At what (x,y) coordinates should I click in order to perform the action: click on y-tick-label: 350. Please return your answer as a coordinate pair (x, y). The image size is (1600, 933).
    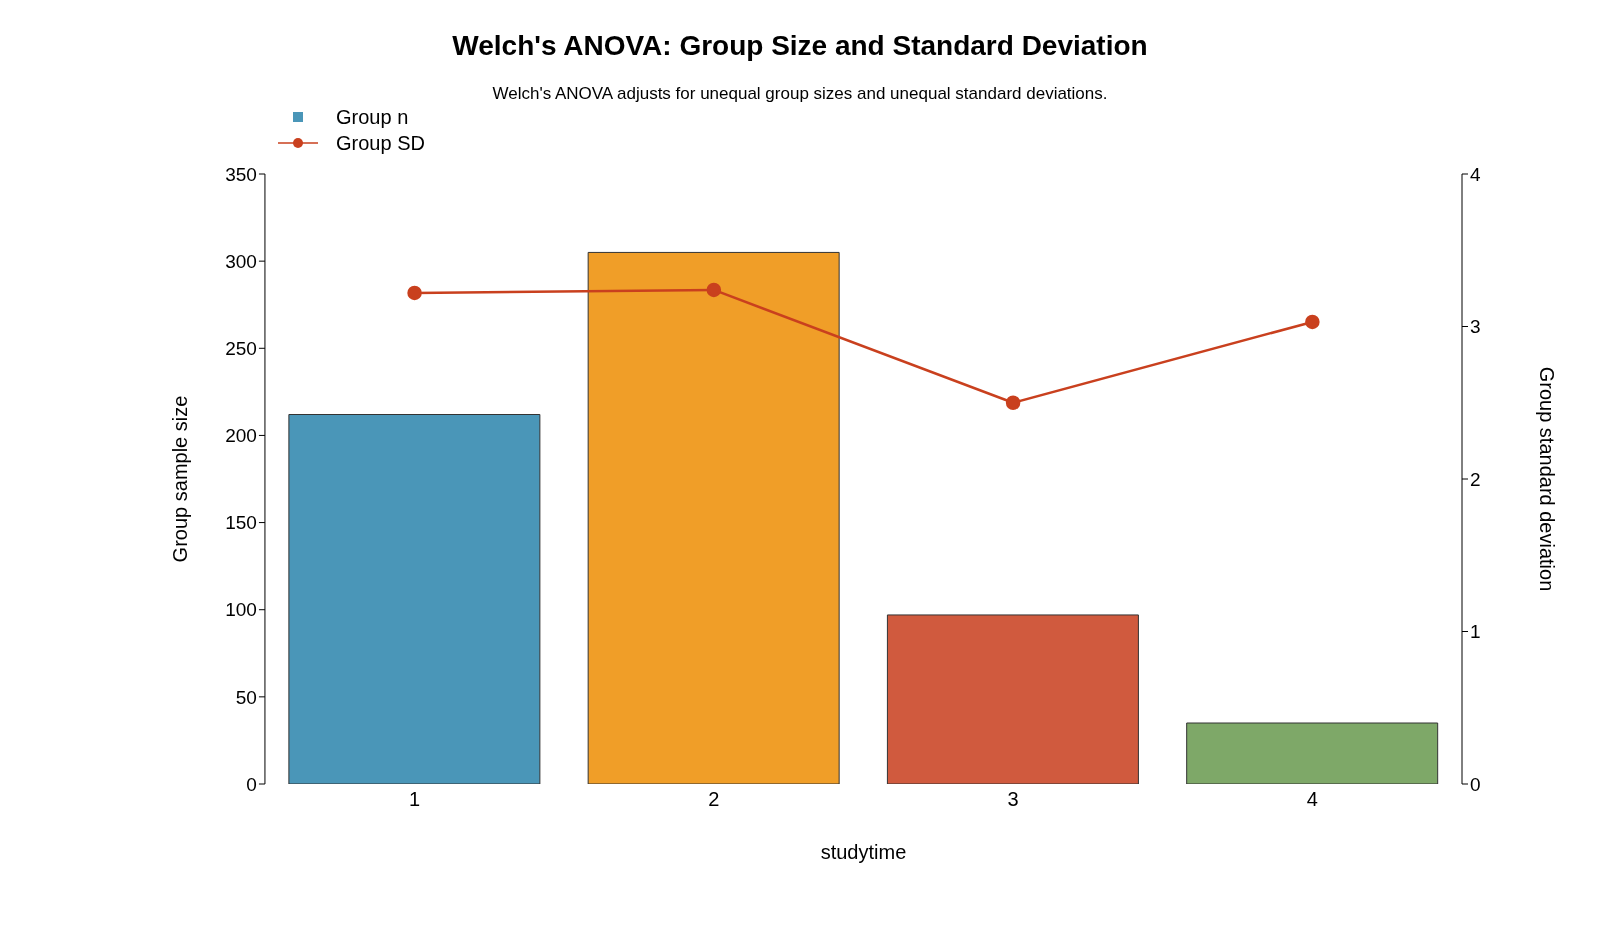
    Looking at the image, I should click on (241, 174).